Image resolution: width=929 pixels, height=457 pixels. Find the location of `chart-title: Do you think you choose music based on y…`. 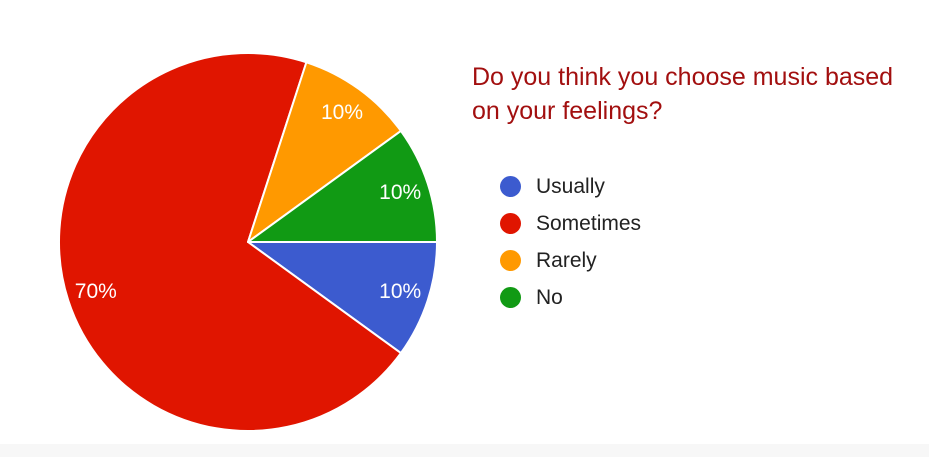

chart-title: Do you think you choose music based on y… is located at coordinates (683, 94).